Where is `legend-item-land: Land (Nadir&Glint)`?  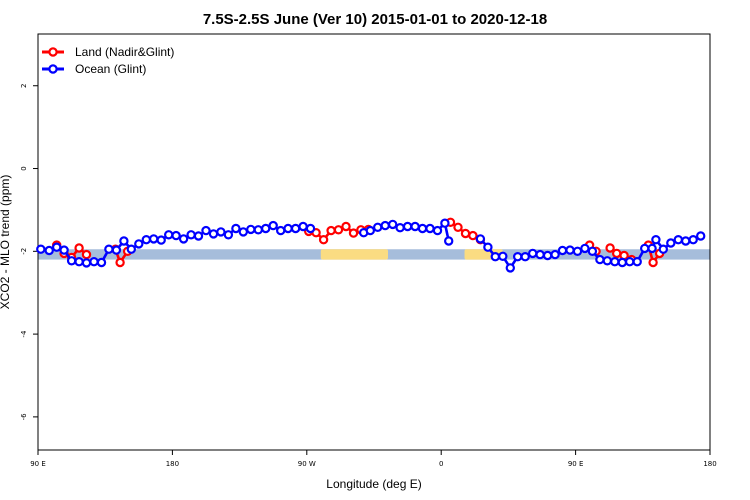 legend-item-land: Land (Nadir&Glint) is located at coordinates (108, 52).